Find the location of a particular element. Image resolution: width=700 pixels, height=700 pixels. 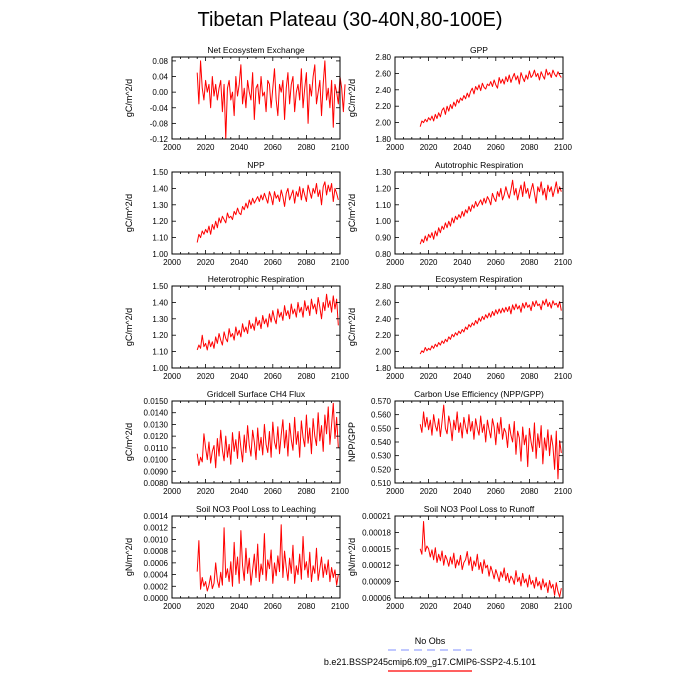

panel-title: GPP is located at coordinates (479, 50).